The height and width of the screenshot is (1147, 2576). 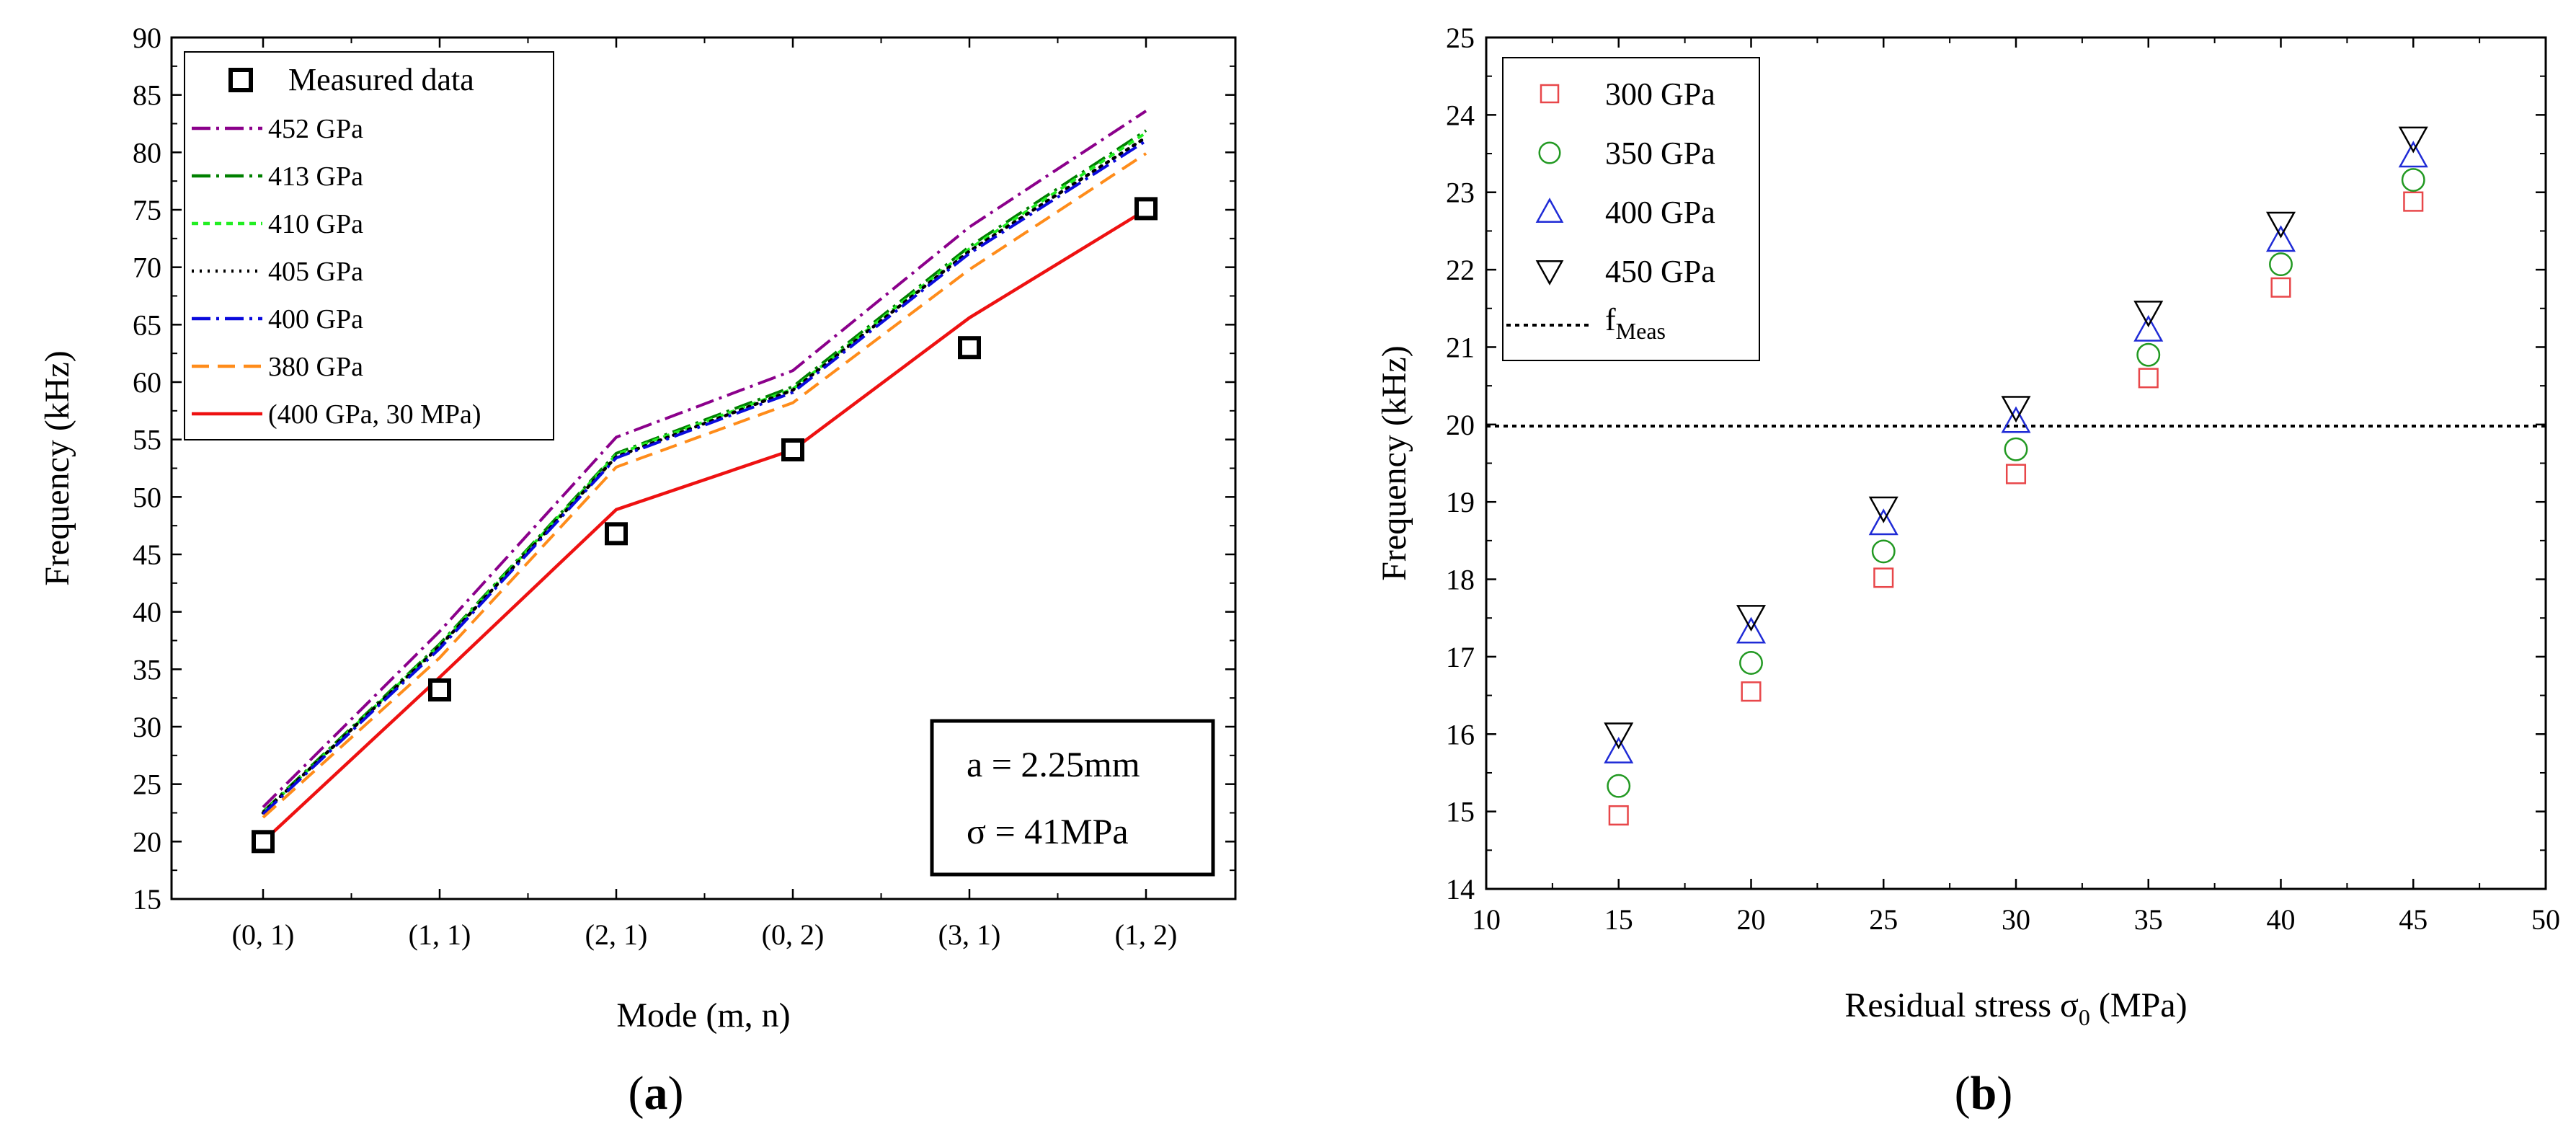 What do you see at coordinates (1751, 919) in the screenshot?
I see `x-tick-label-b: 20` at bounding box center [1751, 919].